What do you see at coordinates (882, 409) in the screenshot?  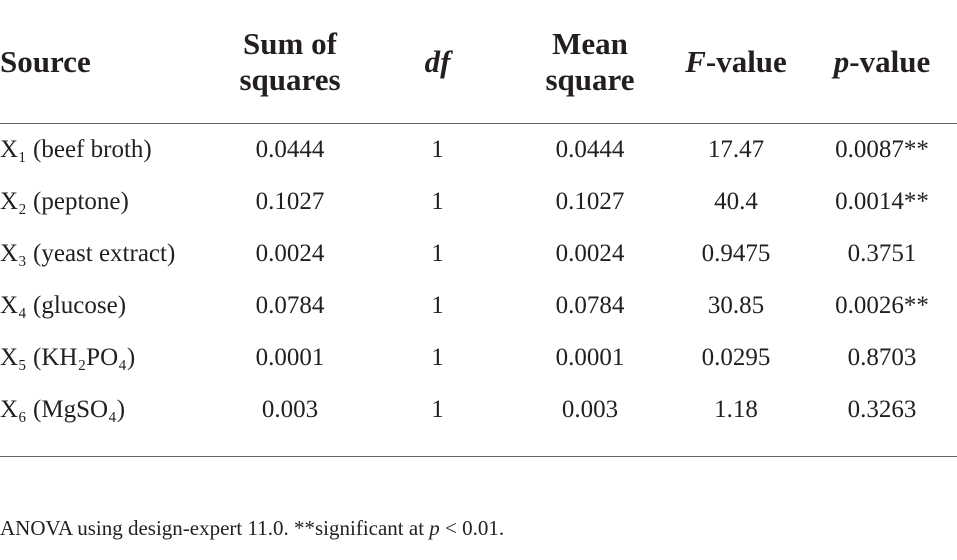 I see `table-cell: 0.3263` at bounding box center [882, 409].